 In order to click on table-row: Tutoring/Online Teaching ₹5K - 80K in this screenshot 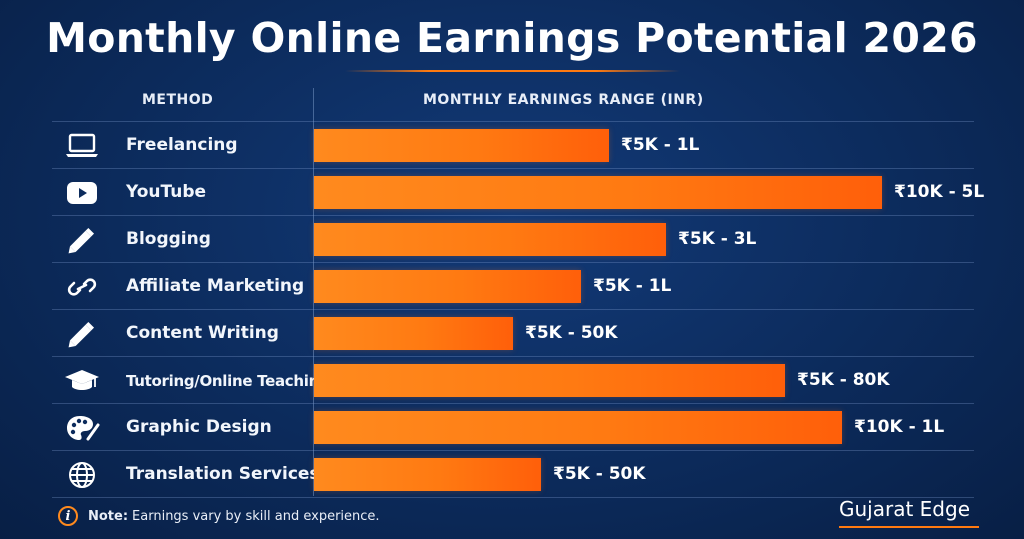, I will do `click(513, 380)`.